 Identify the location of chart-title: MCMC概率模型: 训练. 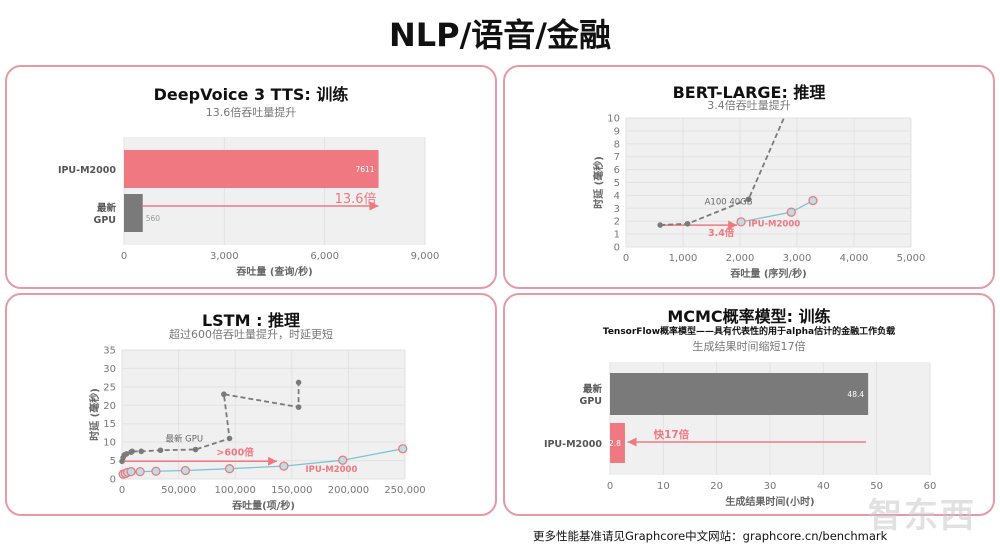
(749, 316).